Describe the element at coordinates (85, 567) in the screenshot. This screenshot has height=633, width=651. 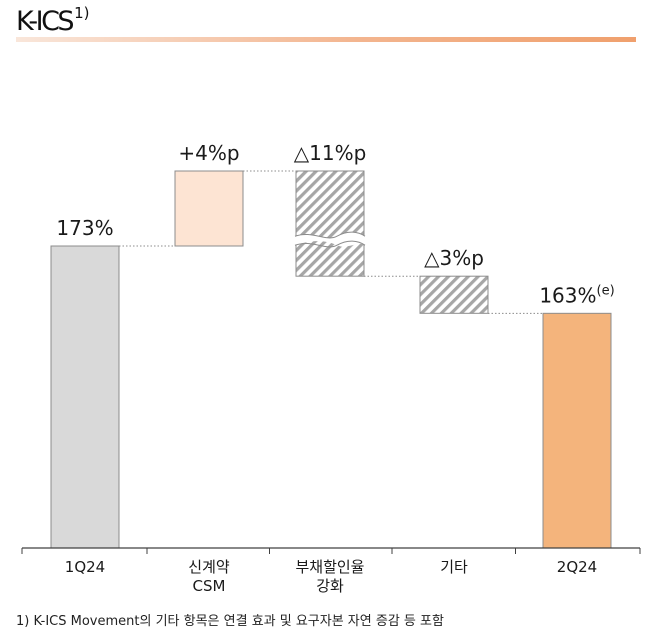
I see `category-label-1: 1Q24` at that location.